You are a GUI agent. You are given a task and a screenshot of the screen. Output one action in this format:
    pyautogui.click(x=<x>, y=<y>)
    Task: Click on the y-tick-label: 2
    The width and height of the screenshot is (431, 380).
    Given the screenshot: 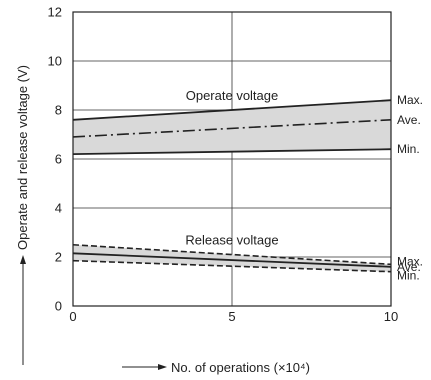 What is the action you would take?
    pyautogui.click(x=58, y=257)
    